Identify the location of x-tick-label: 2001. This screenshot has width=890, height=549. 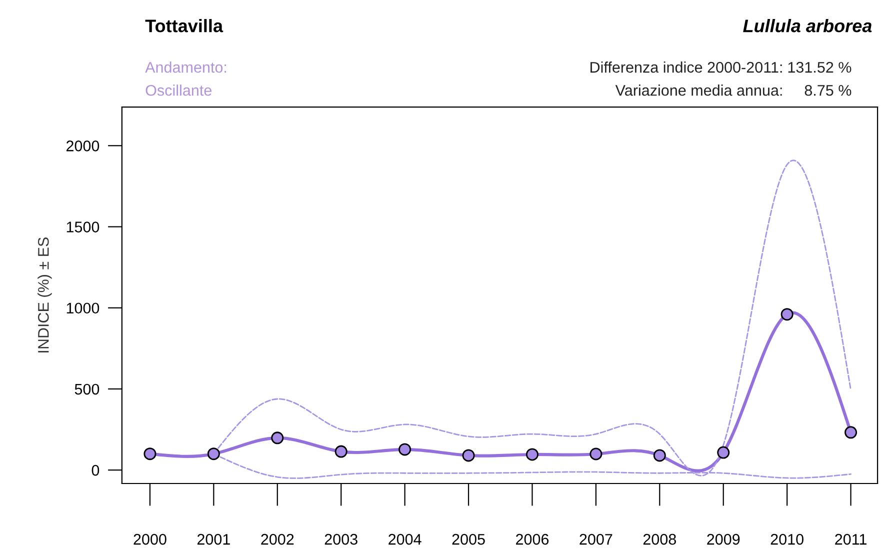
(213, 539).